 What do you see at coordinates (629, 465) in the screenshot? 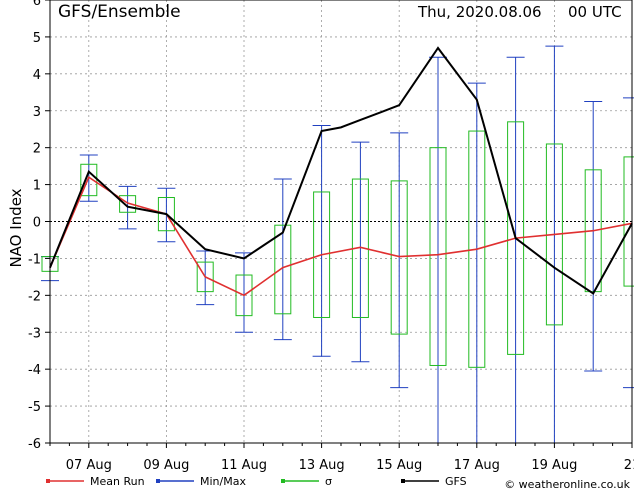
I see `x-tick-label: 21` at bounding box center [629, 465].